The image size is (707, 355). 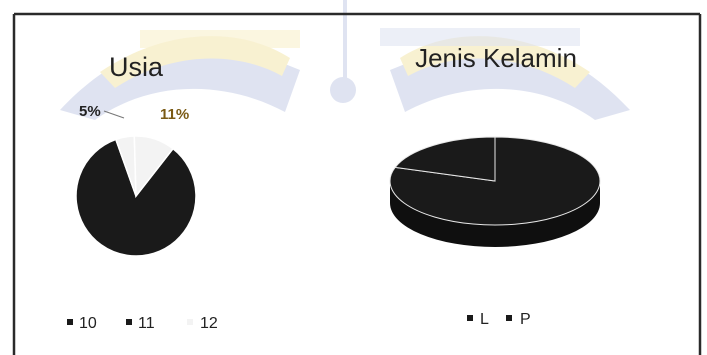 What do you see at coordinates (484, 319) in the screenshot?
I see `legend-label-l: L` at bounding box center [484, 319].